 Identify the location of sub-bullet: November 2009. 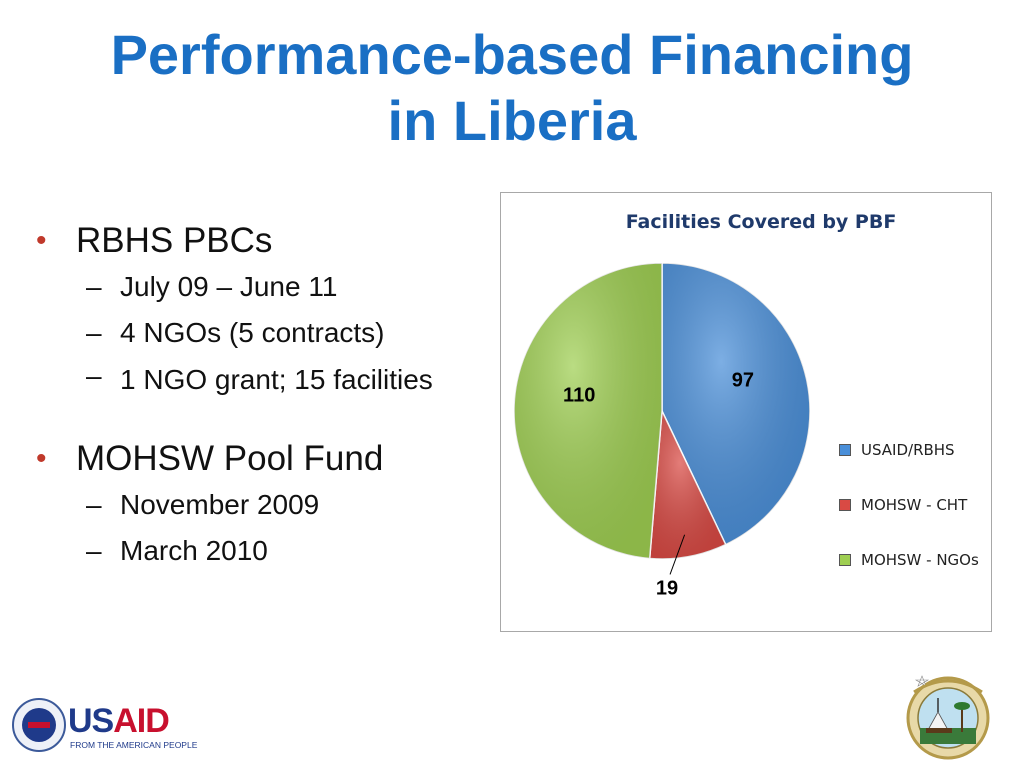
(256, 505).